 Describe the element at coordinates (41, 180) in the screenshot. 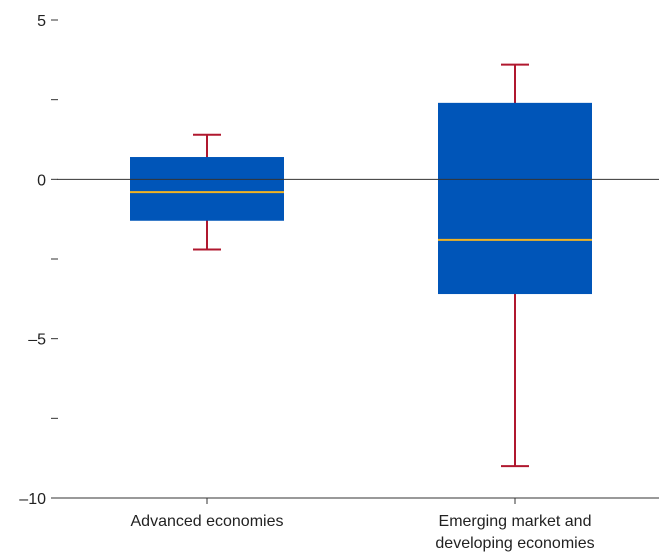

I see `y-tick-label: 0` at that location.